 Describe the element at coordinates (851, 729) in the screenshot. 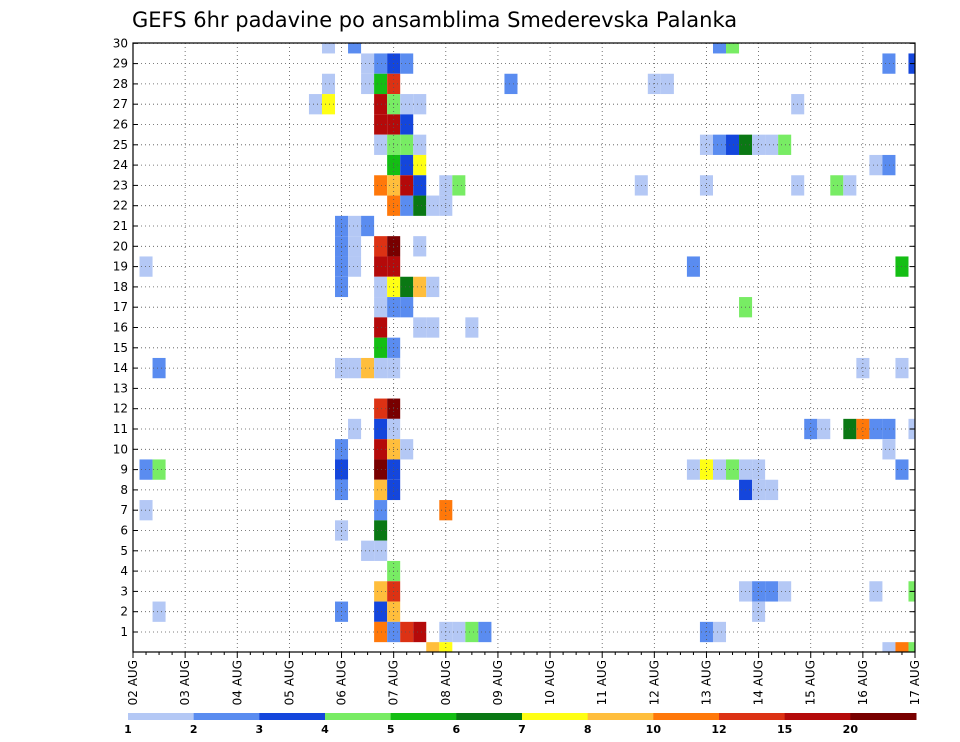

I see `colorbar-label: 20` at that location.